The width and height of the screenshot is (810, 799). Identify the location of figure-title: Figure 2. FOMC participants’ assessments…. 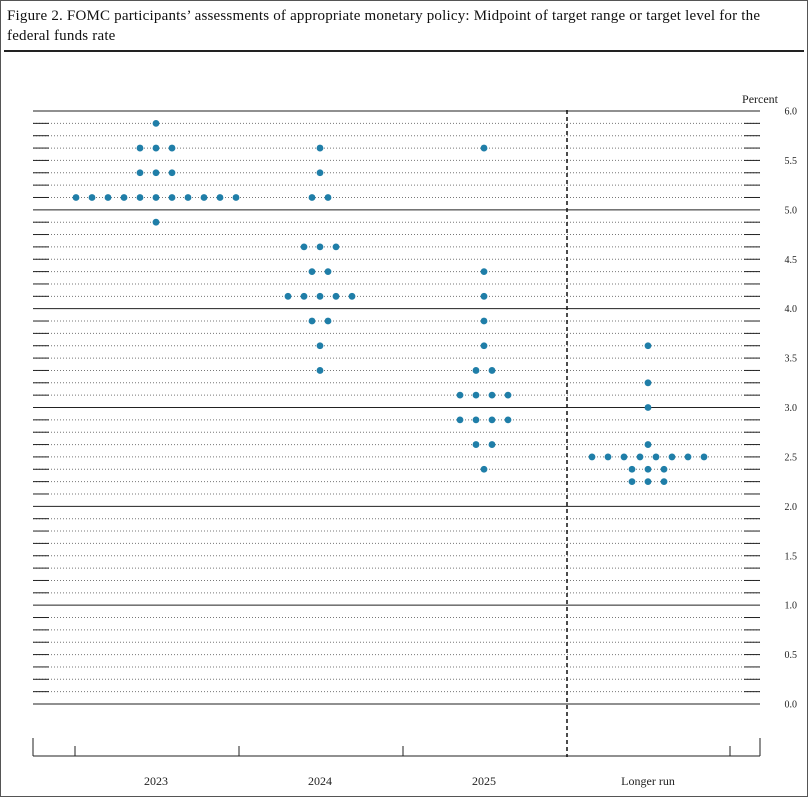
(384, 26).